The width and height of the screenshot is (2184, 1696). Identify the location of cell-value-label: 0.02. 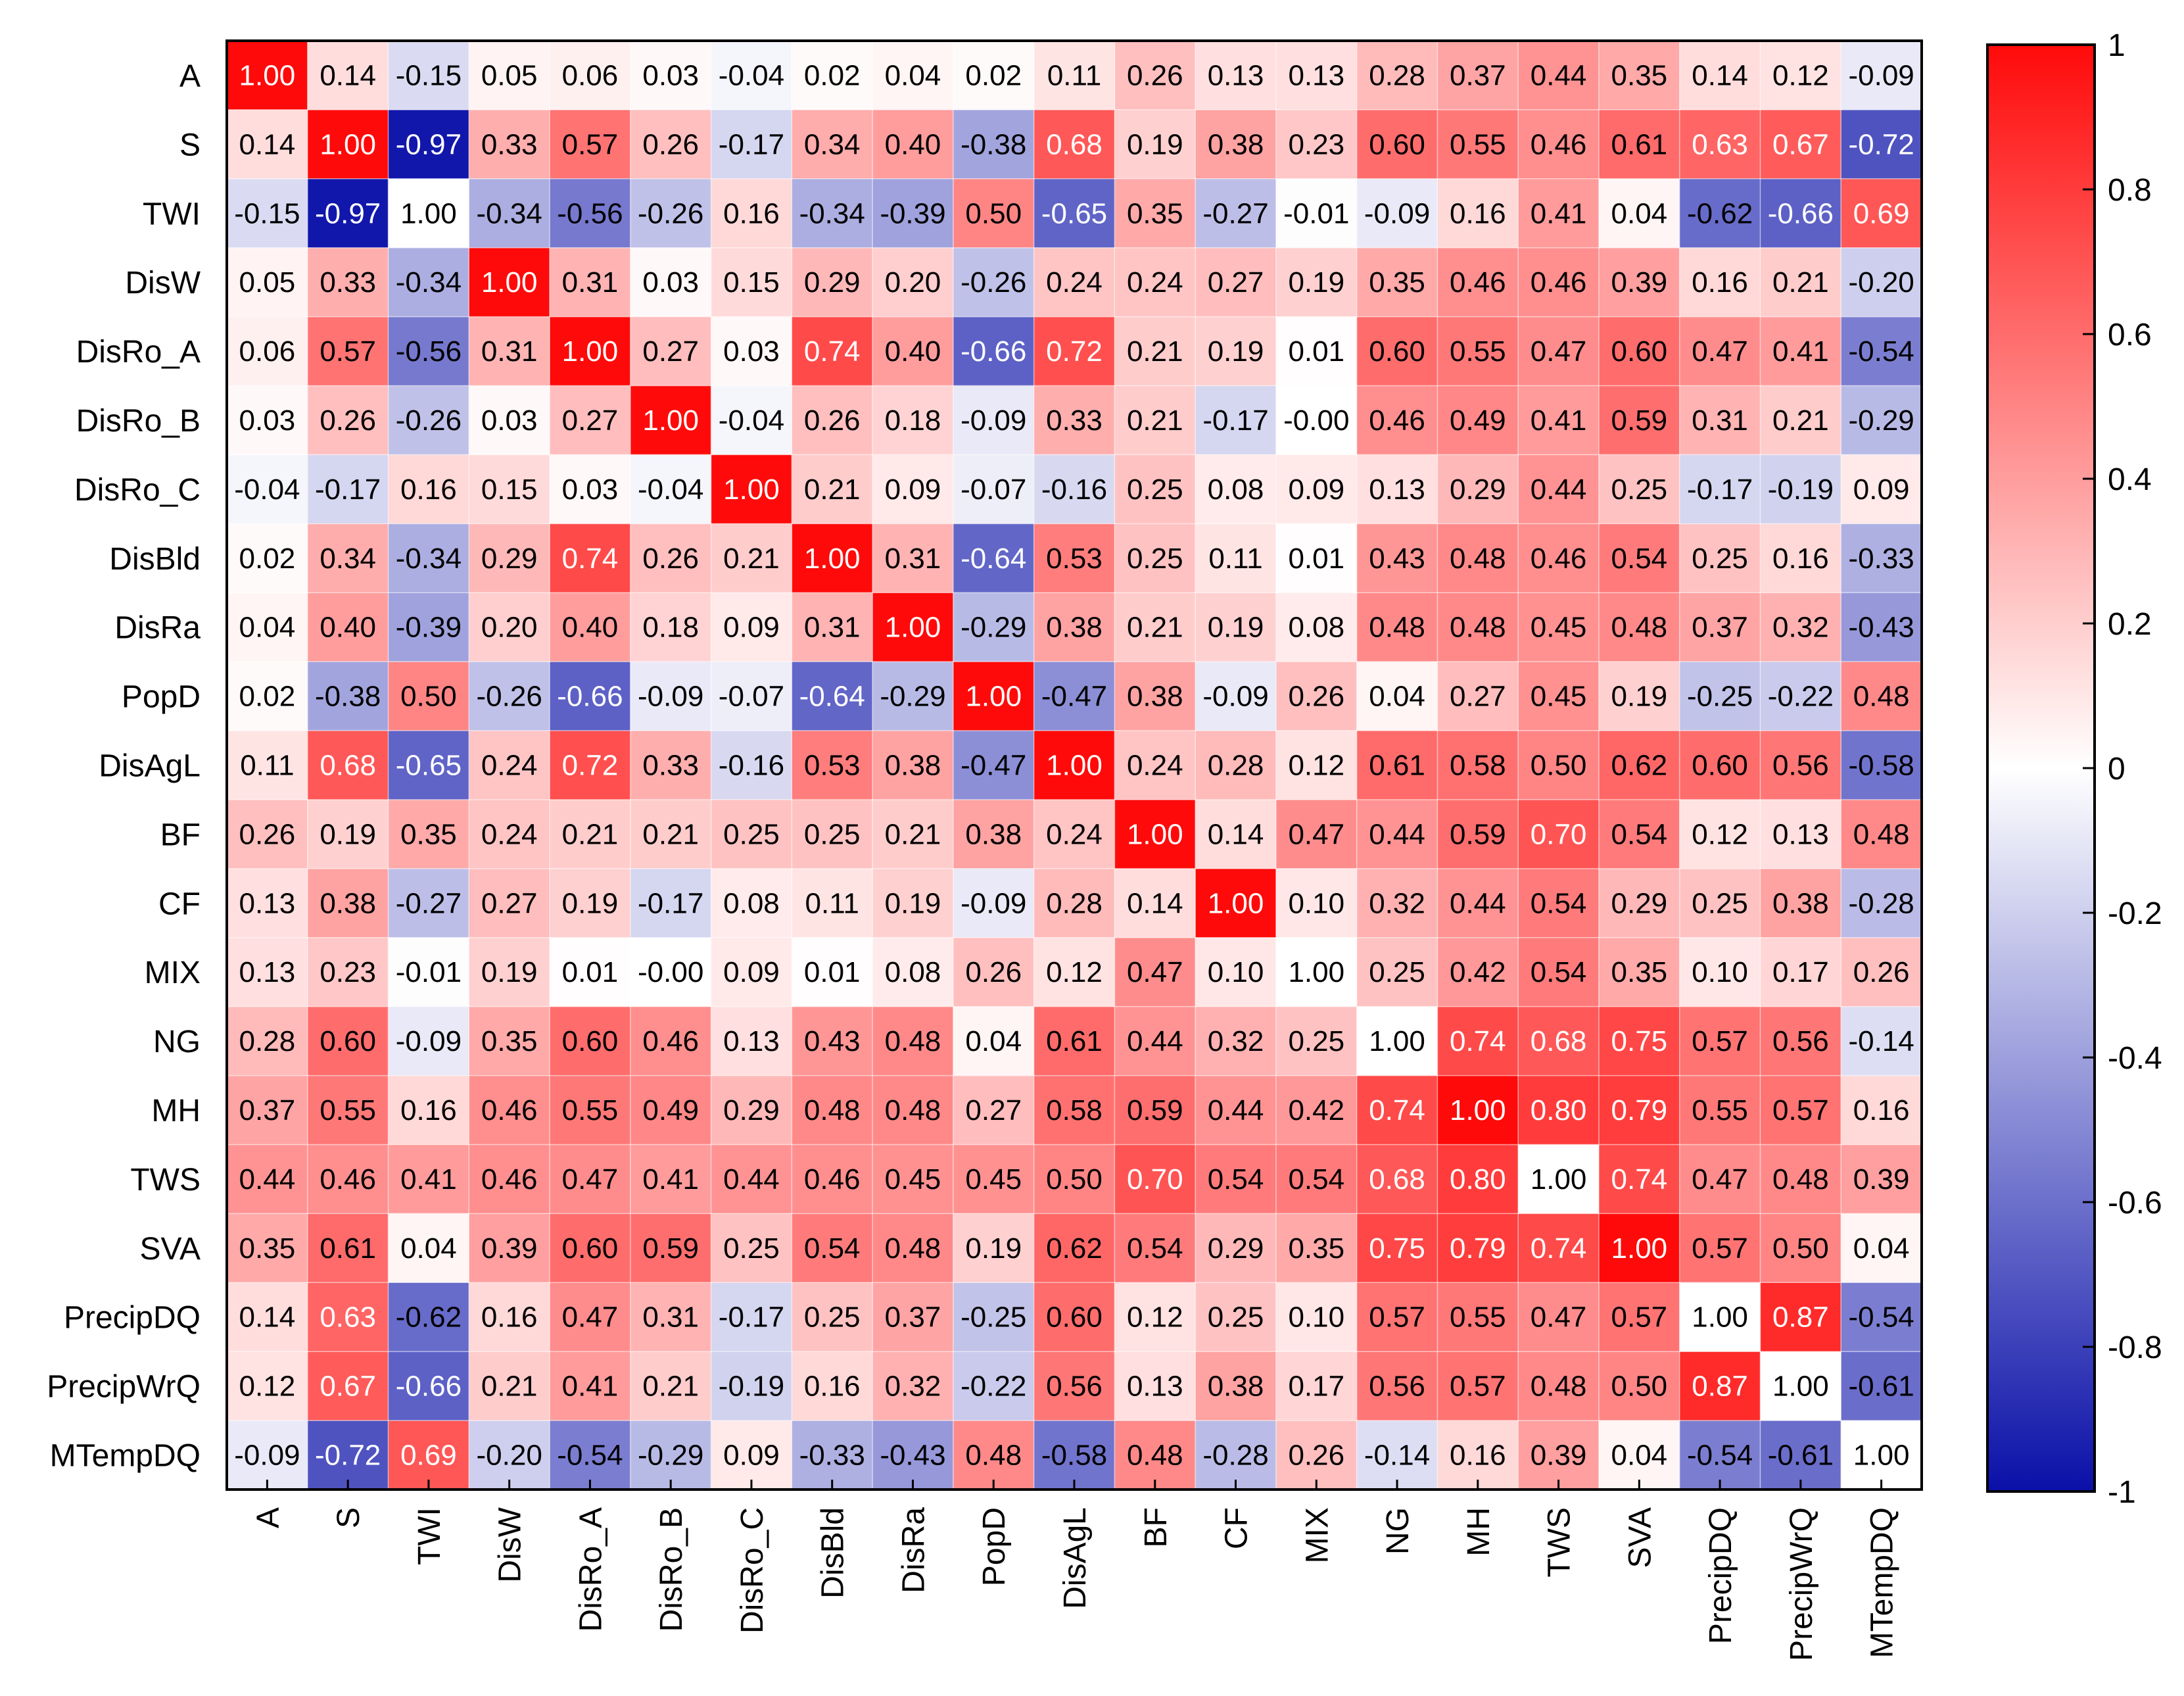
(993, 75).